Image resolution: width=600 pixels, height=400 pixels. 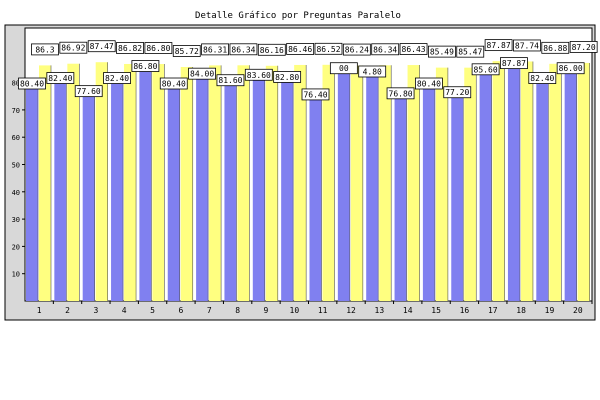 I want to click on bar-series-2-q10, so click(x=300, y=182).